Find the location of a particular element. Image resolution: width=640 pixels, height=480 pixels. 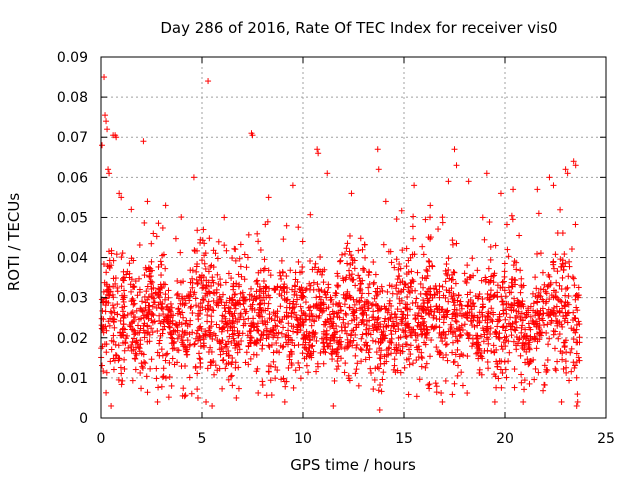

x-tick-label: 5 is located at coordinates (202, 439).